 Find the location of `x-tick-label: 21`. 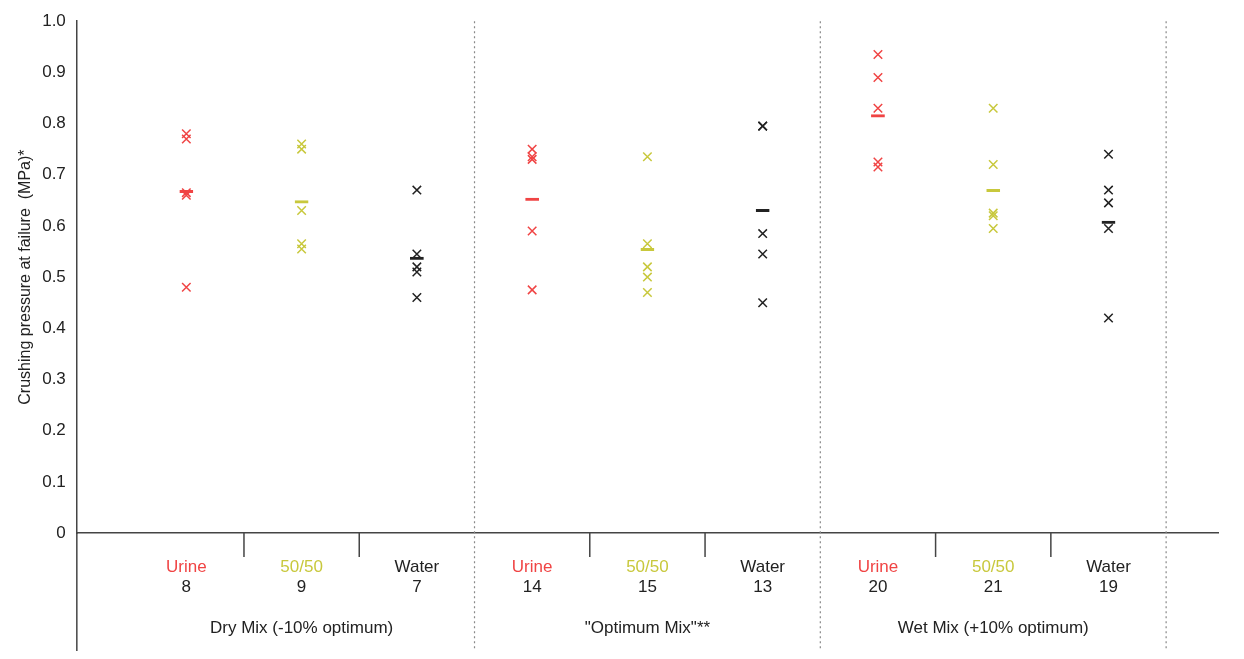

x-tick-label: 21 is located at coordinates (993, 586).